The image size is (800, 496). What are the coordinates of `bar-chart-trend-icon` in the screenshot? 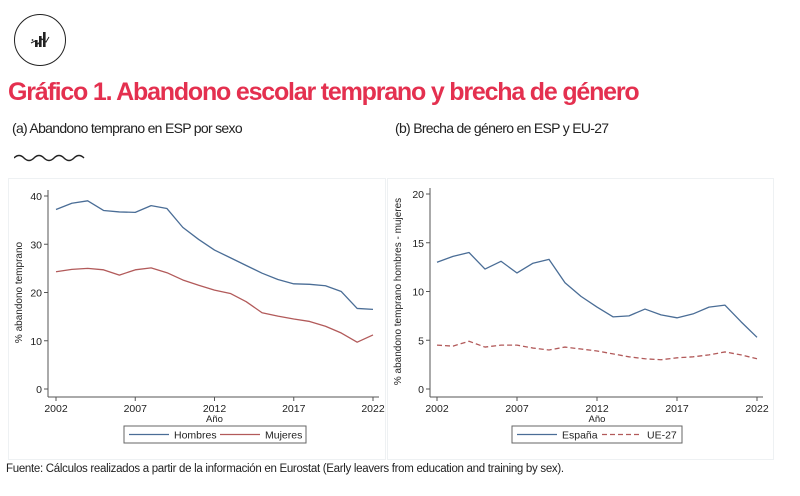 It's located at (40, 39).